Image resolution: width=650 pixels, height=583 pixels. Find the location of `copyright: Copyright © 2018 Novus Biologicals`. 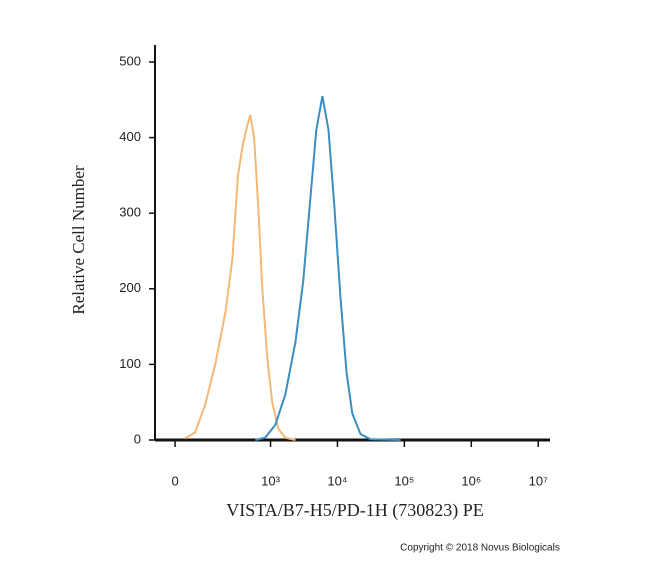

copyright: Copyright © 2018 Novus Biologicals is located at coordinates (480, 548).